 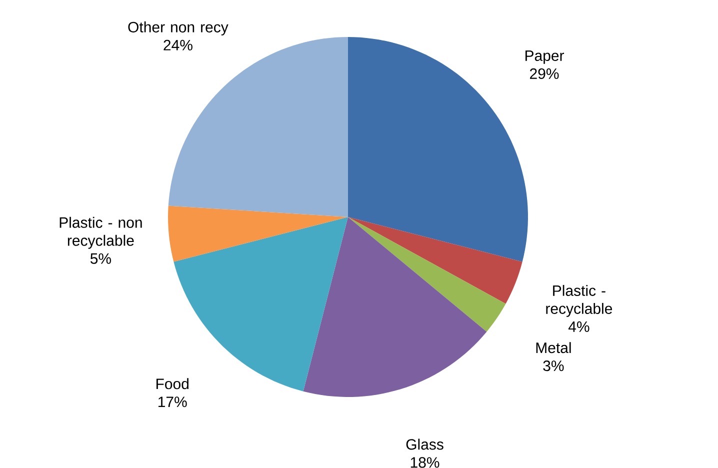 I want to click on data-label: 17%, so click(x=172, y=402).